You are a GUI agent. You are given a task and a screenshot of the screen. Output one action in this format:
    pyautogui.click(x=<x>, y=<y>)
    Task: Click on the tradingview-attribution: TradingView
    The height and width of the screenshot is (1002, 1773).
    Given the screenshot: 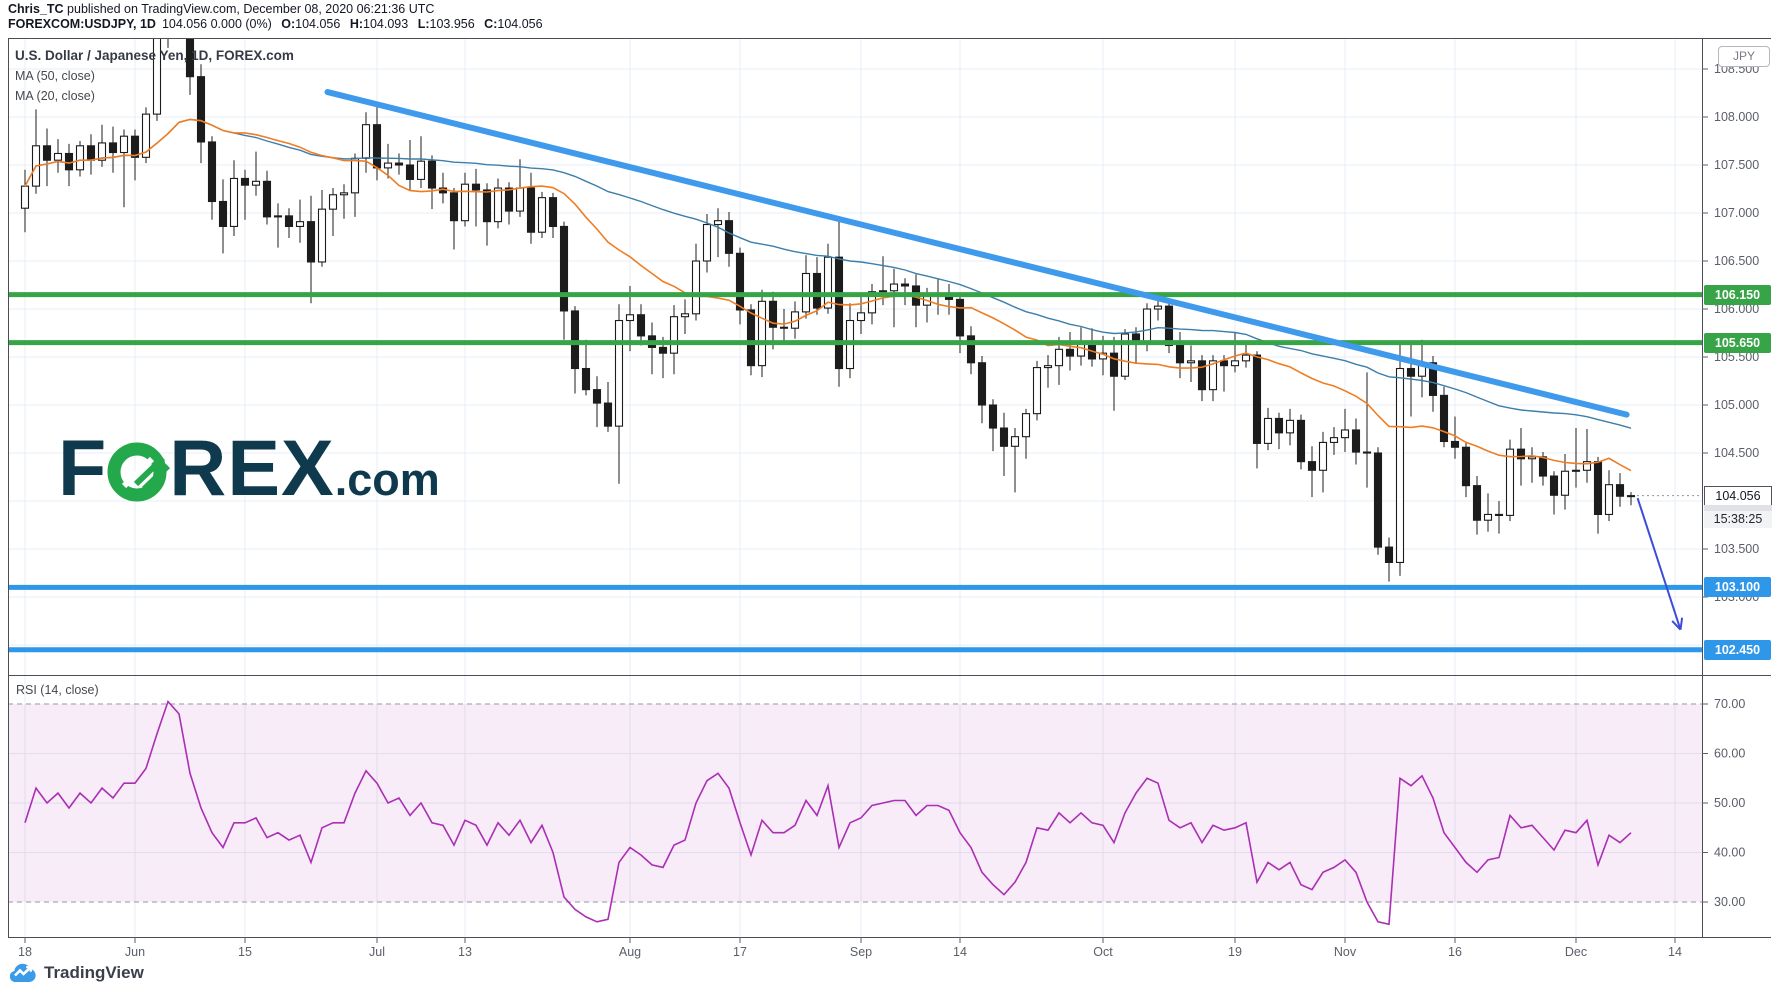 What is the action you would take?
    pyautogui.click(x=77, y=973)
    